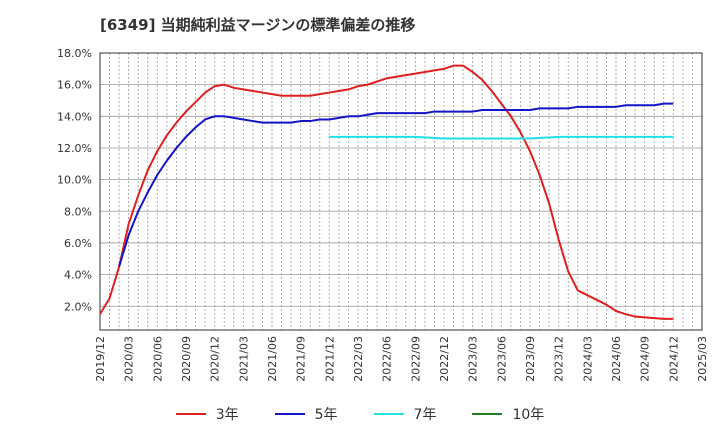 The image size is (720, 440). What do you see at coordinates (425, 415) in the screenshot?
I see `legend-label: 7年` at bounding box center [425, 415].